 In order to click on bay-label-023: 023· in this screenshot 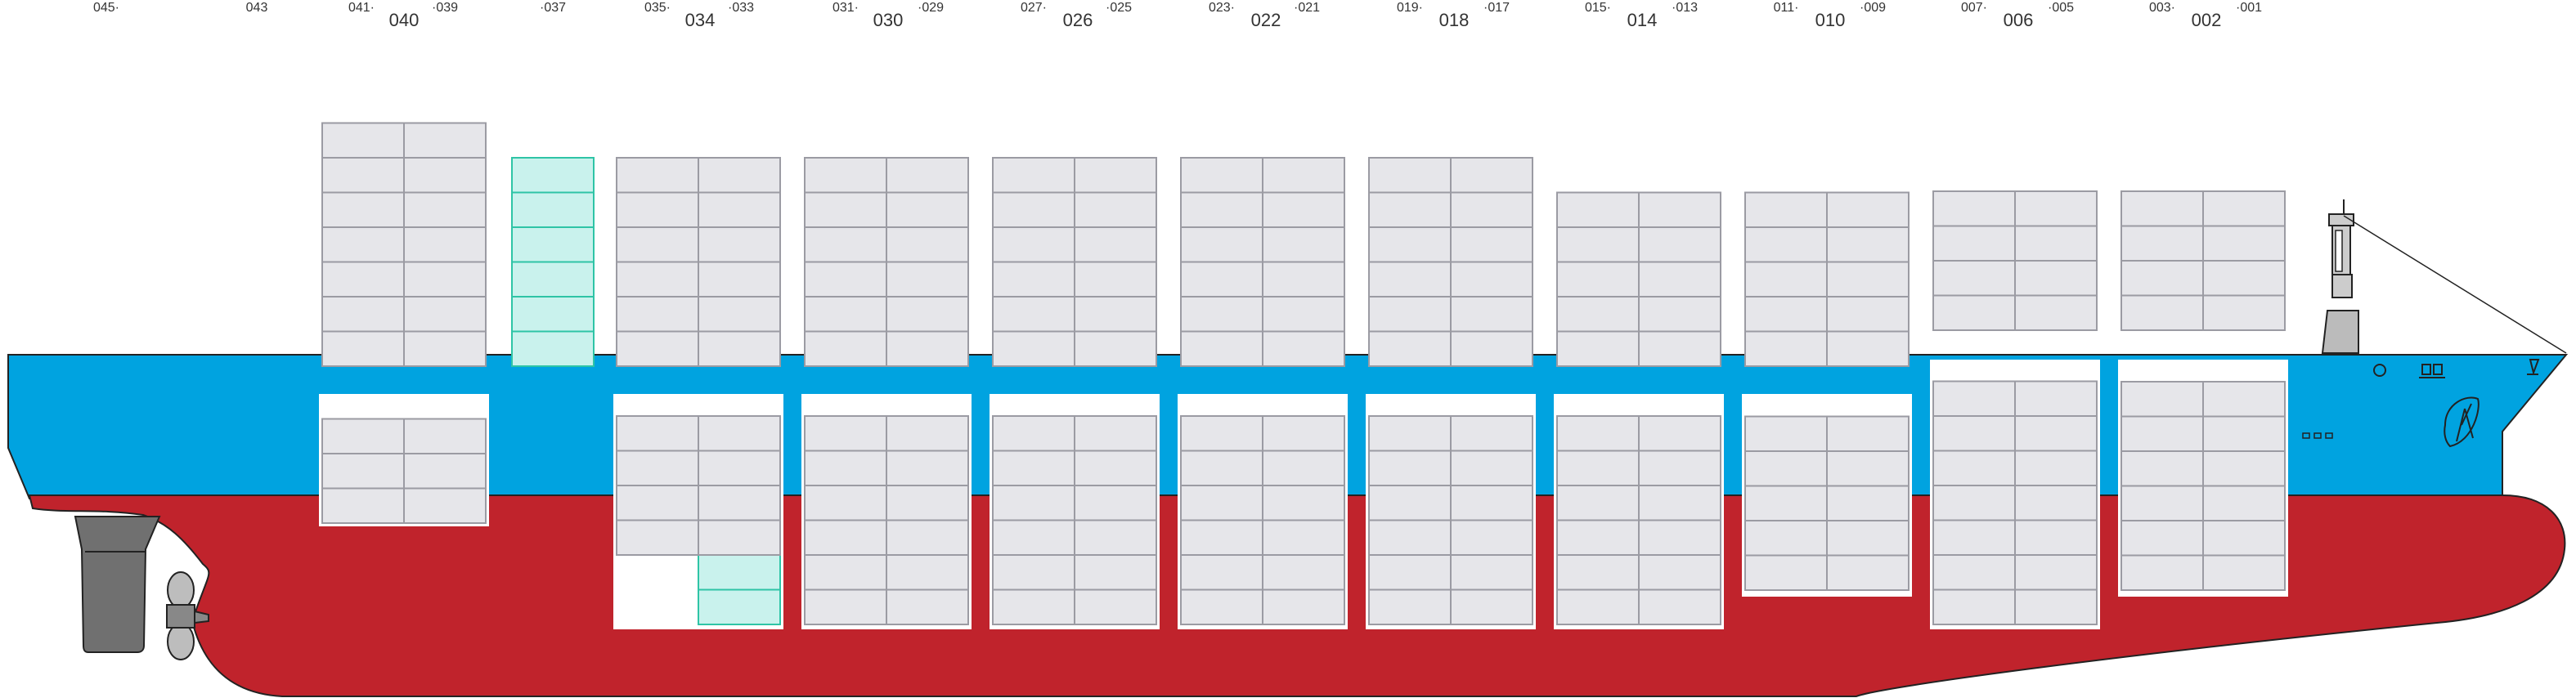, I will do `click(1222, 8)`.